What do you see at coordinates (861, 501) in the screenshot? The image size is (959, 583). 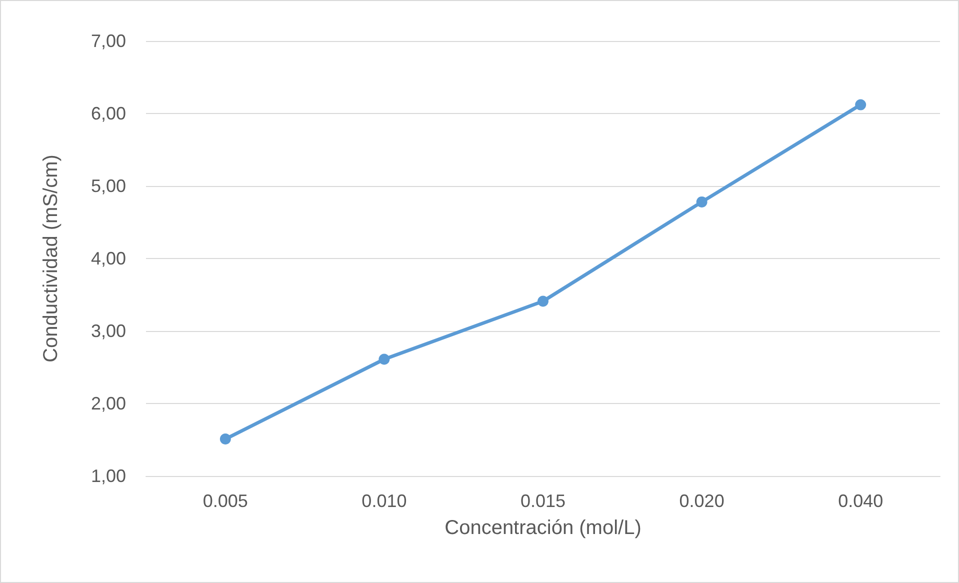 I see `x-tick-label: 0.040` at bounding box center [861, 501].